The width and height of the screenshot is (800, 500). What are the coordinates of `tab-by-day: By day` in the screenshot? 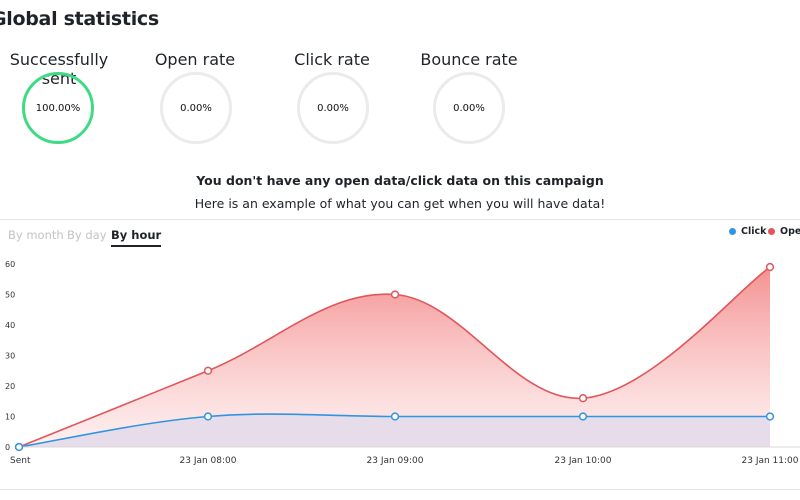 It's located at (87, 235).